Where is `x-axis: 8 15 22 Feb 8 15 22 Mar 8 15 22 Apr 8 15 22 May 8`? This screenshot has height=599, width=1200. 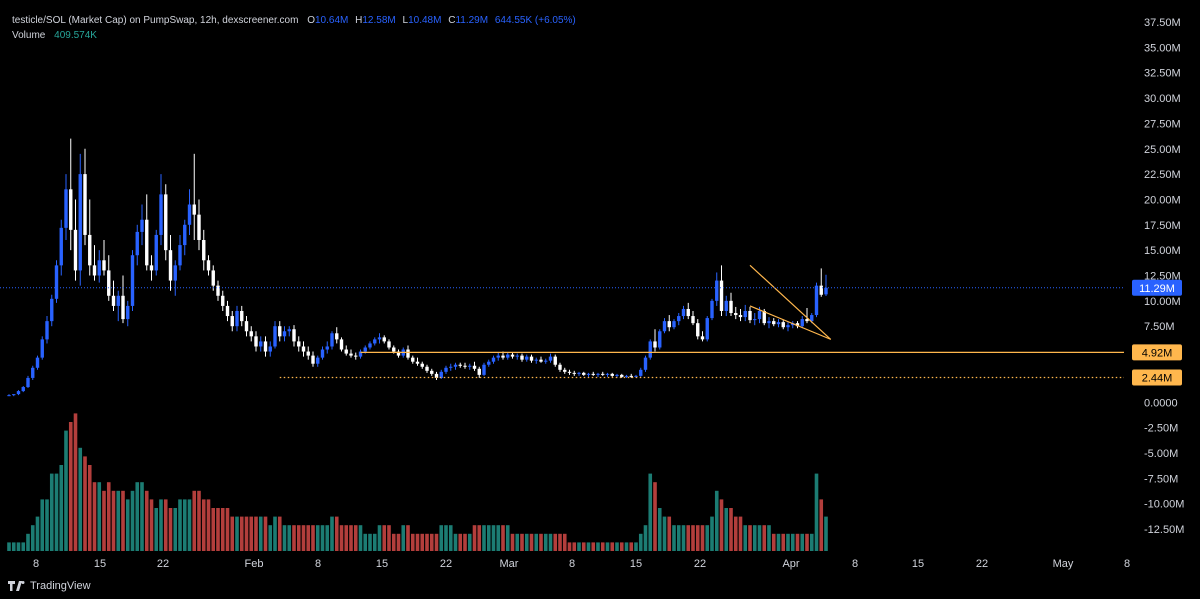 x-axis: 8 15 22 Feb 8 15 22 Mar 8 15 22 Apr 8 15 22 May 8 is located at coordinates (581, 564).